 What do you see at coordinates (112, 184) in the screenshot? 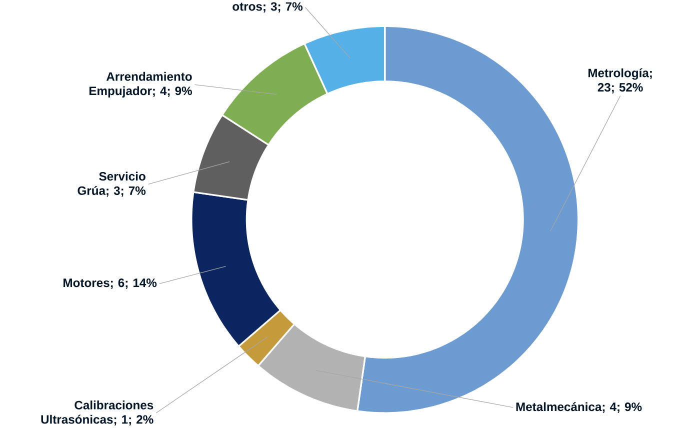
I see `slice-label: Servicio Grúa; 3; 7%` at bounding box center [112, 184].